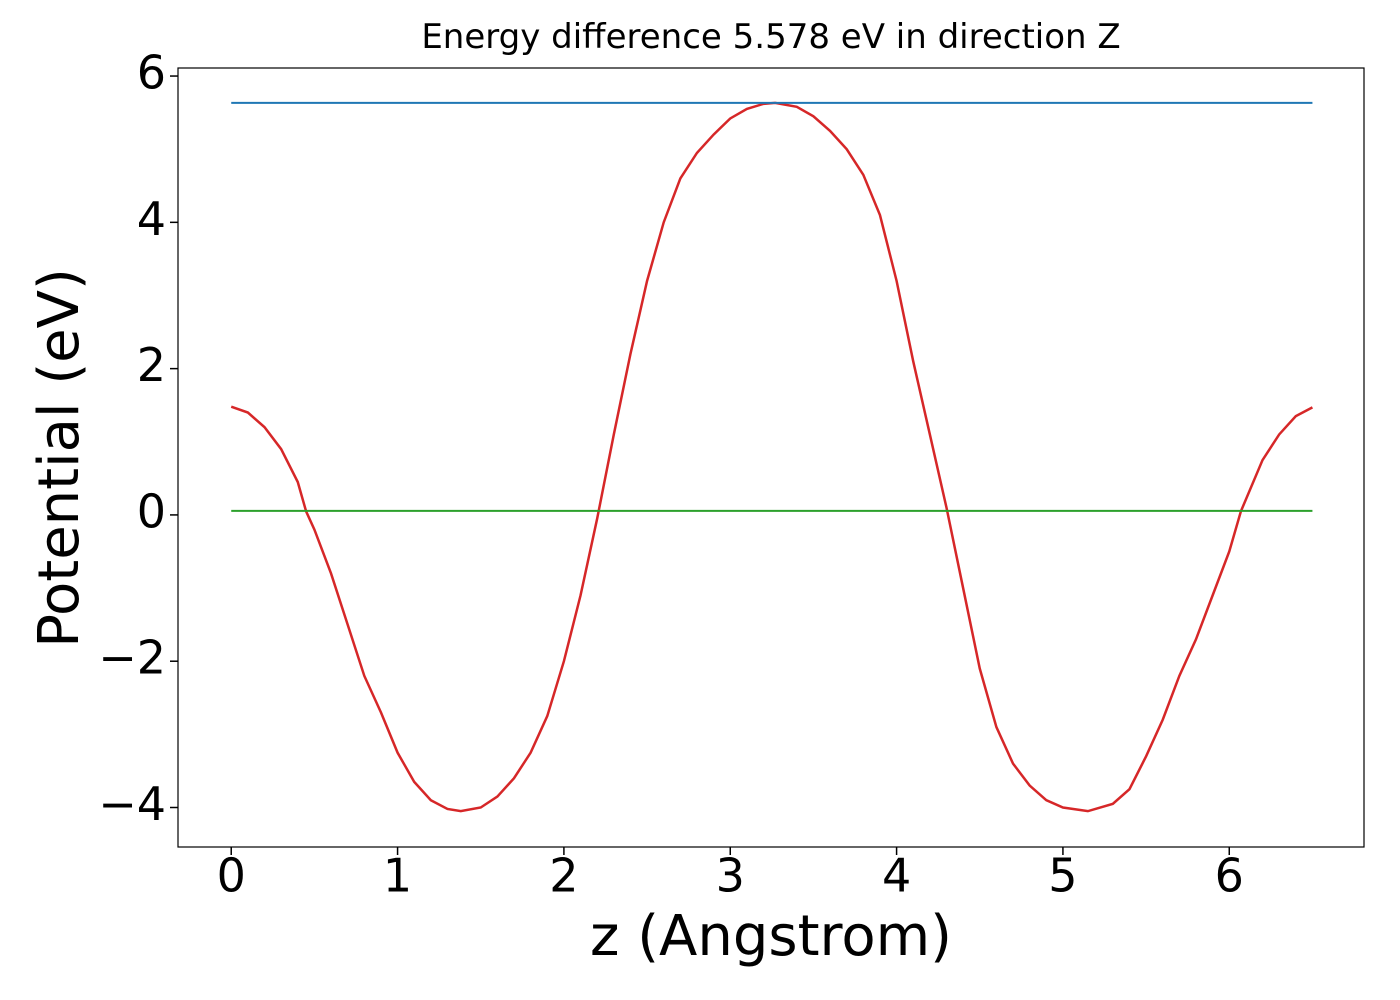 This screenshot has height=1000, width=1400. I want to click on y-tick-label: 4, so click(151, 219).